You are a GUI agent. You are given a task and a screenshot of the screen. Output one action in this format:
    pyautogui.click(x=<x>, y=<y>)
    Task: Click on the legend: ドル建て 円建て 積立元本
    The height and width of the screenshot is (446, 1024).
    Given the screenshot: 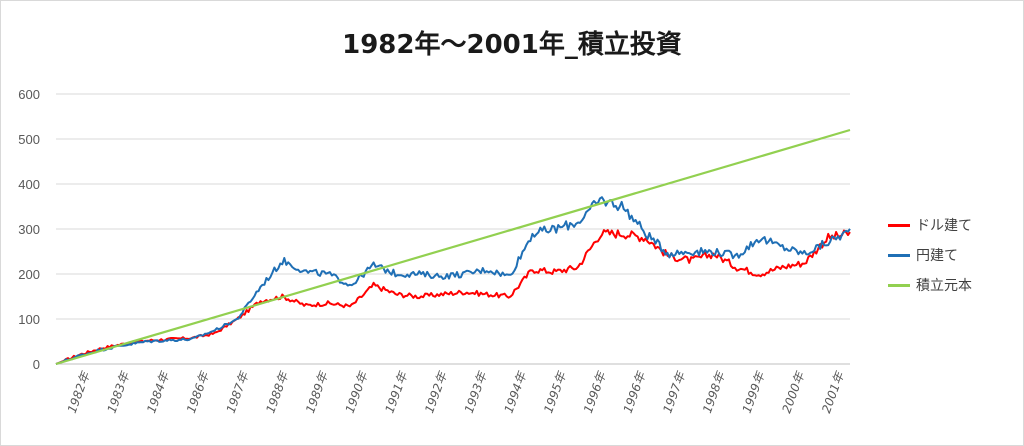 What is the action you would take?
    pyautogui.click(x=953, y=255)
    